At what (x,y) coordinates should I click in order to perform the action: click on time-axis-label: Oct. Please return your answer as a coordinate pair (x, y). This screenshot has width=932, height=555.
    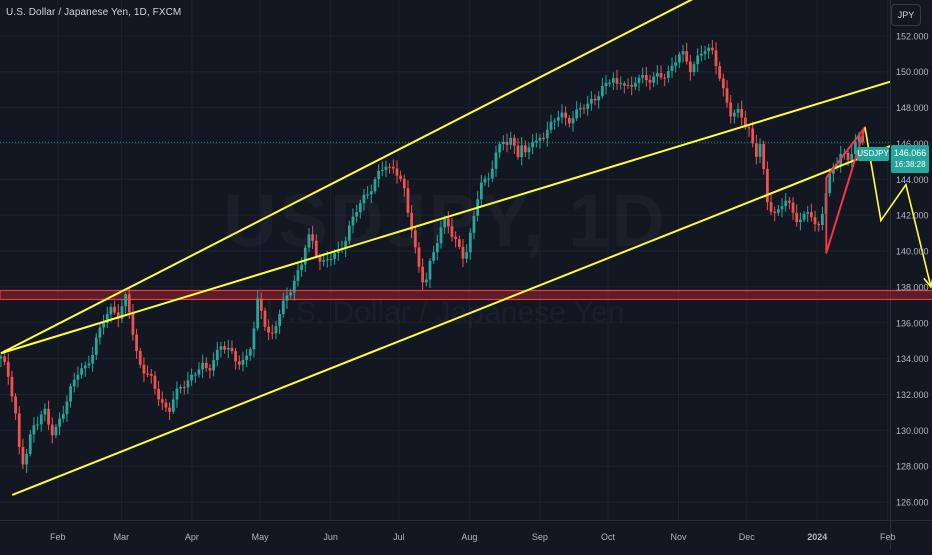
    Looking at the image, I should click on (608, 537).